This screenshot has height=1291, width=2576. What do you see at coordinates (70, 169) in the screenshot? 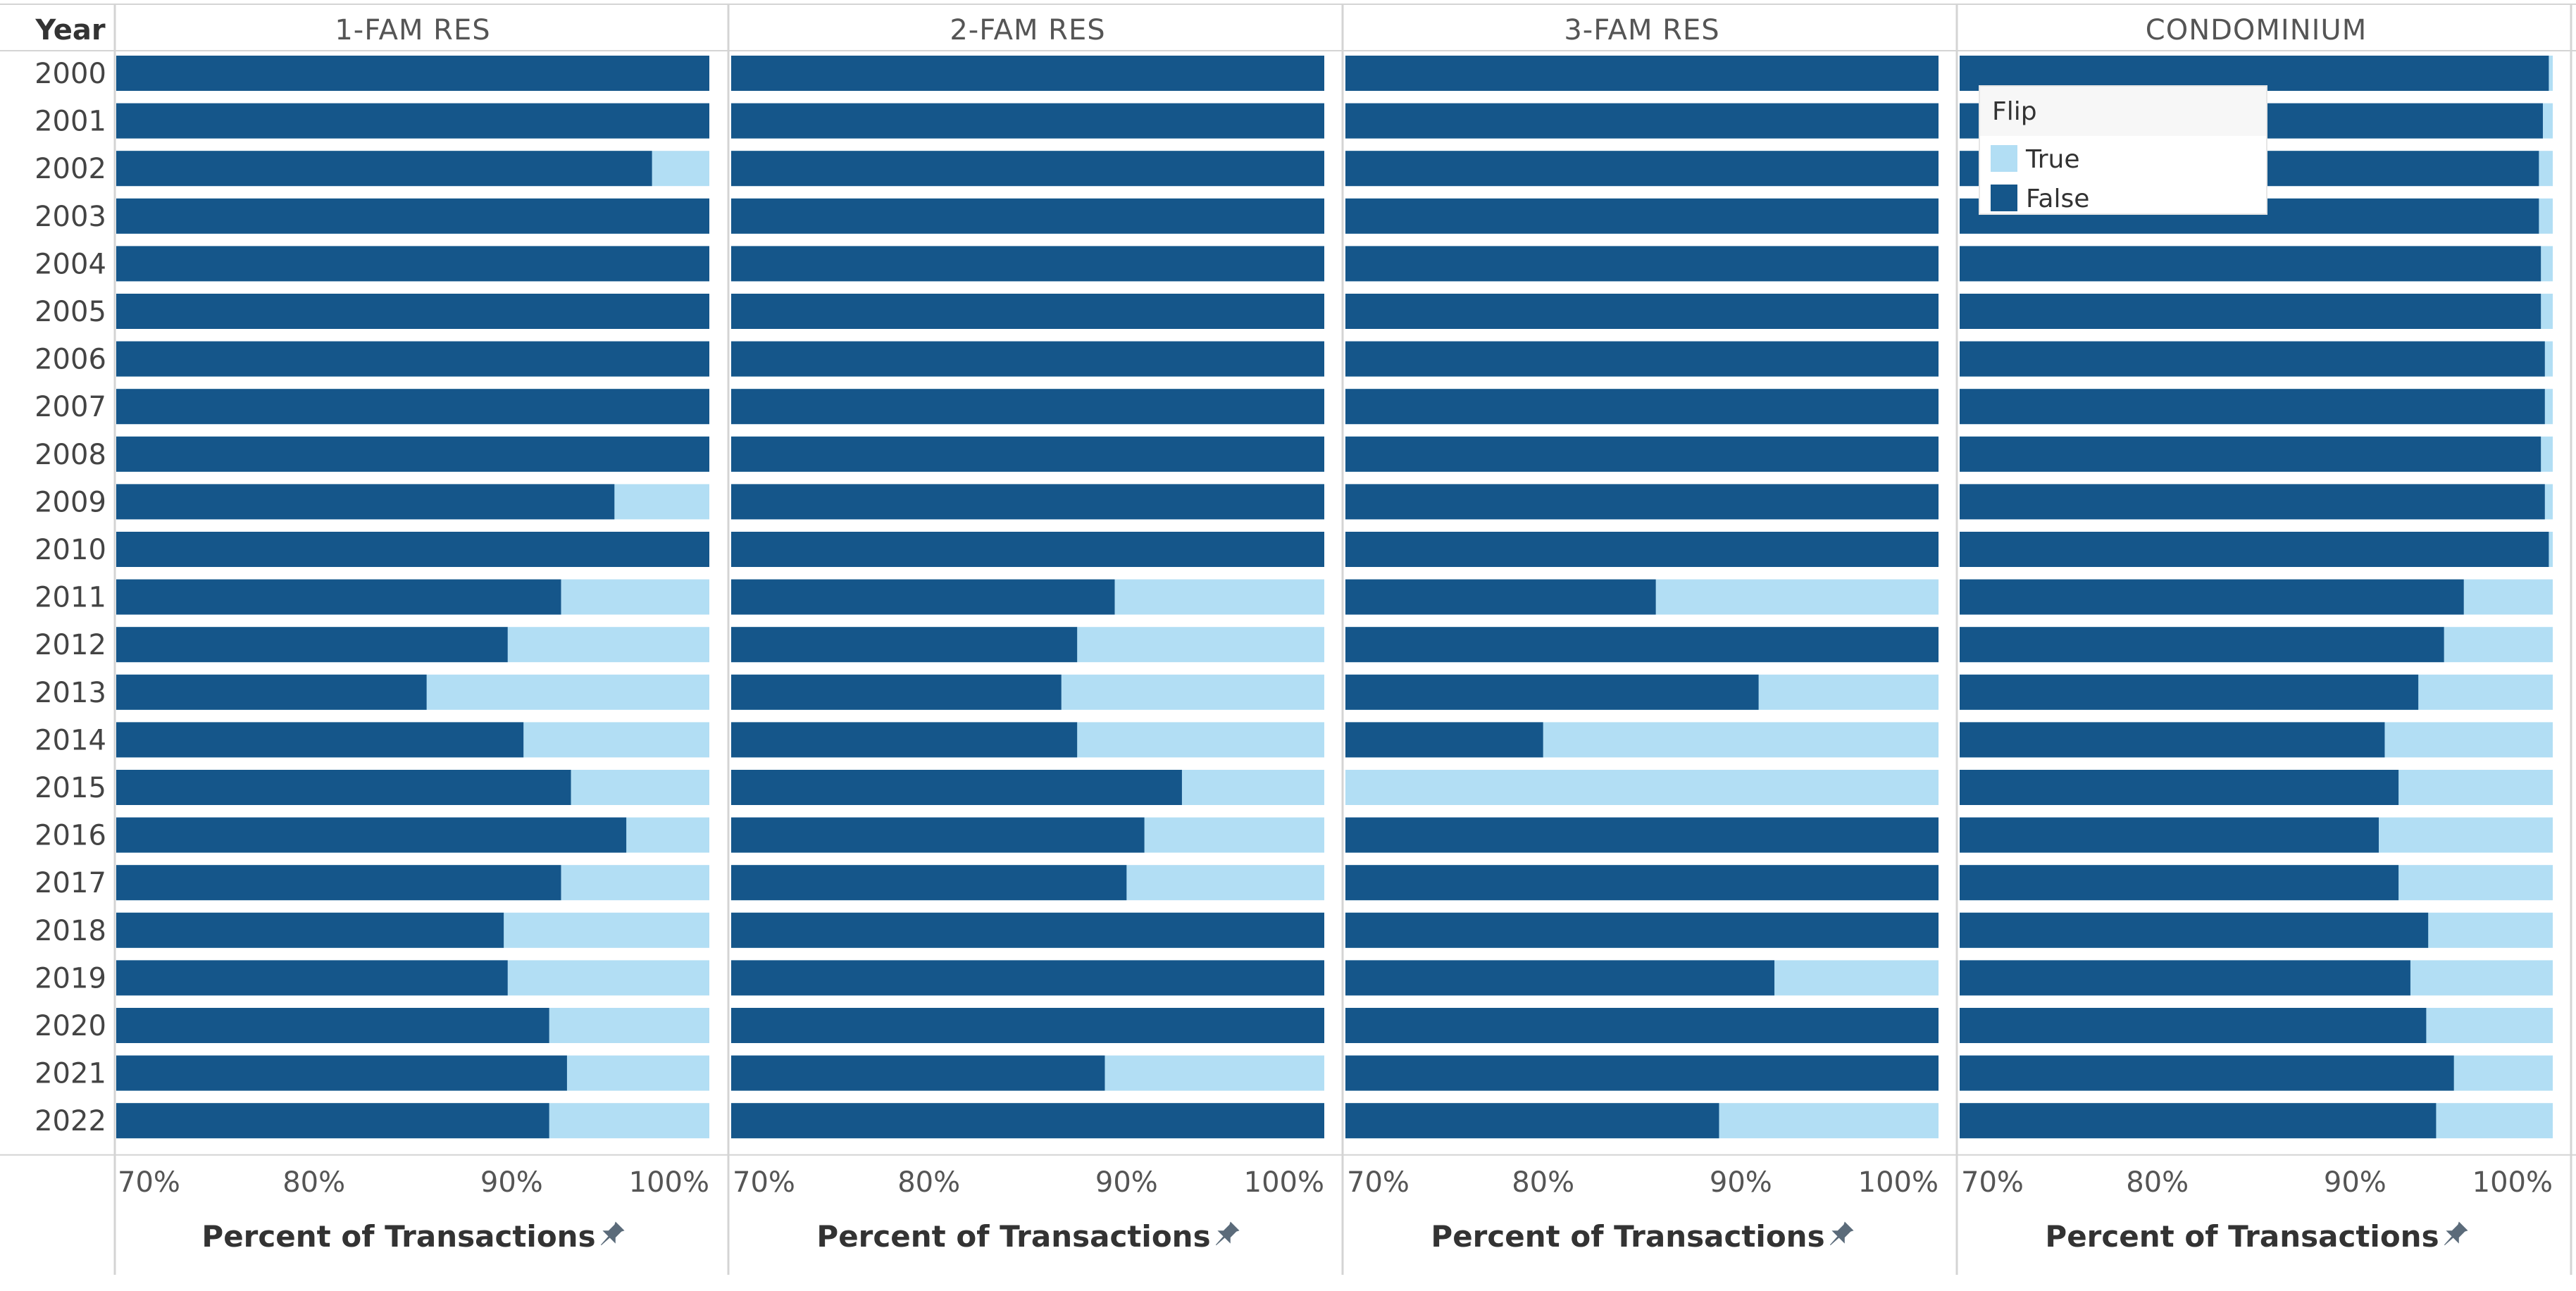
I see `year-label: 2002` at bounding box center [70, 169].